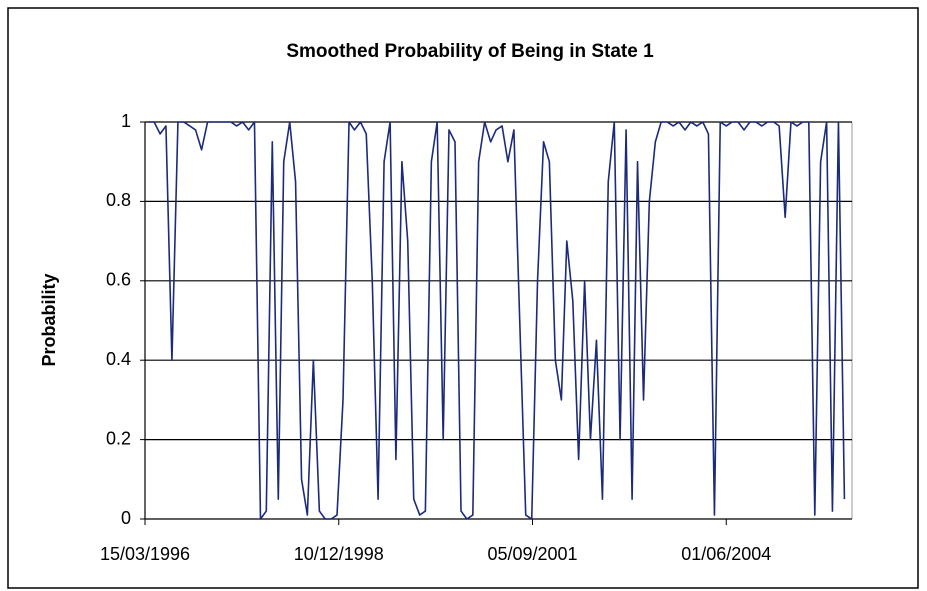 The height and width of the screenshot is (591, 927). Describe the element at coordinates (532, 554) in the screenshot. I see `x-tick-label: 05/09/2001` at that location.